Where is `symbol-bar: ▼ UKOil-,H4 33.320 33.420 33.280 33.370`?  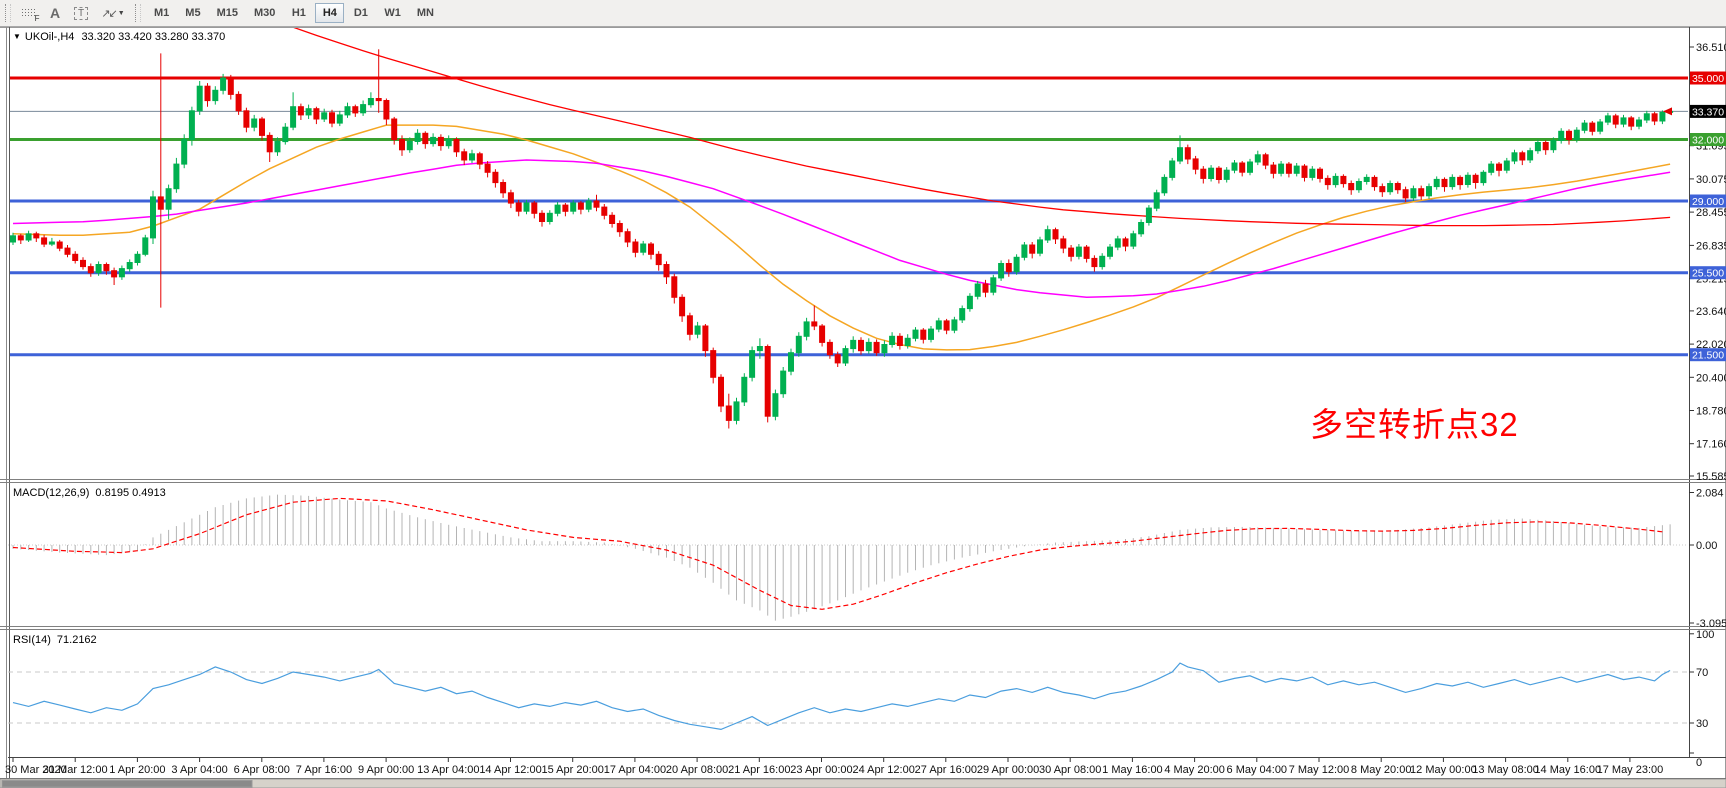
symbol-bar: ▼ UKOil-,H4 33.320 33.420 33.280 33.370 is located at coordinates (119, 37).